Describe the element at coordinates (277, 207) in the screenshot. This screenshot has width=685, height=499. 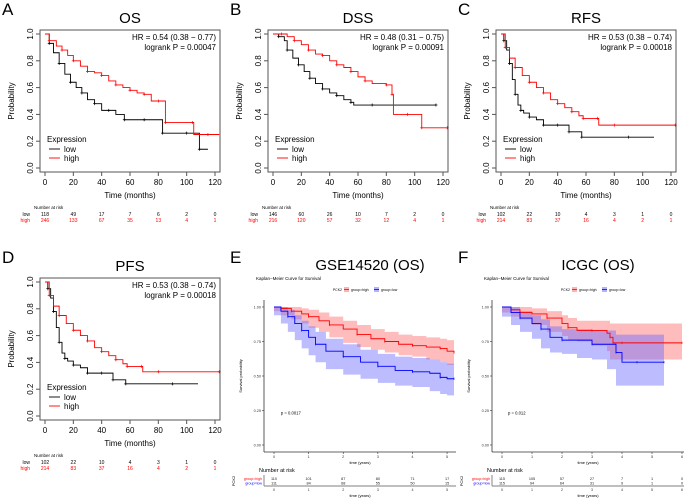
I see `risk-table-header: Number at risk` at that location.